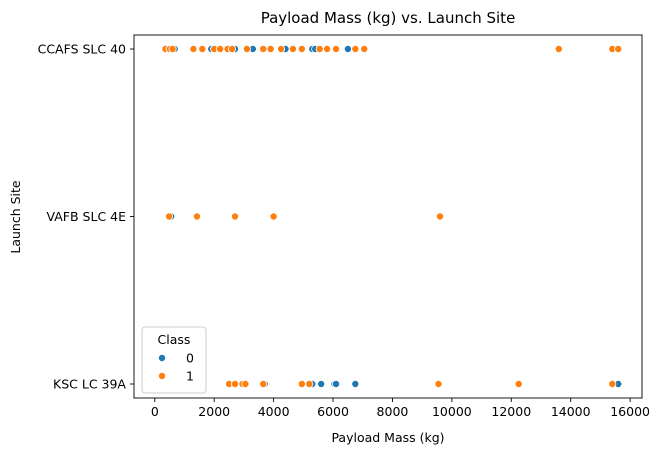  I want to click on x-tick-label: 0, so click(155, 411).